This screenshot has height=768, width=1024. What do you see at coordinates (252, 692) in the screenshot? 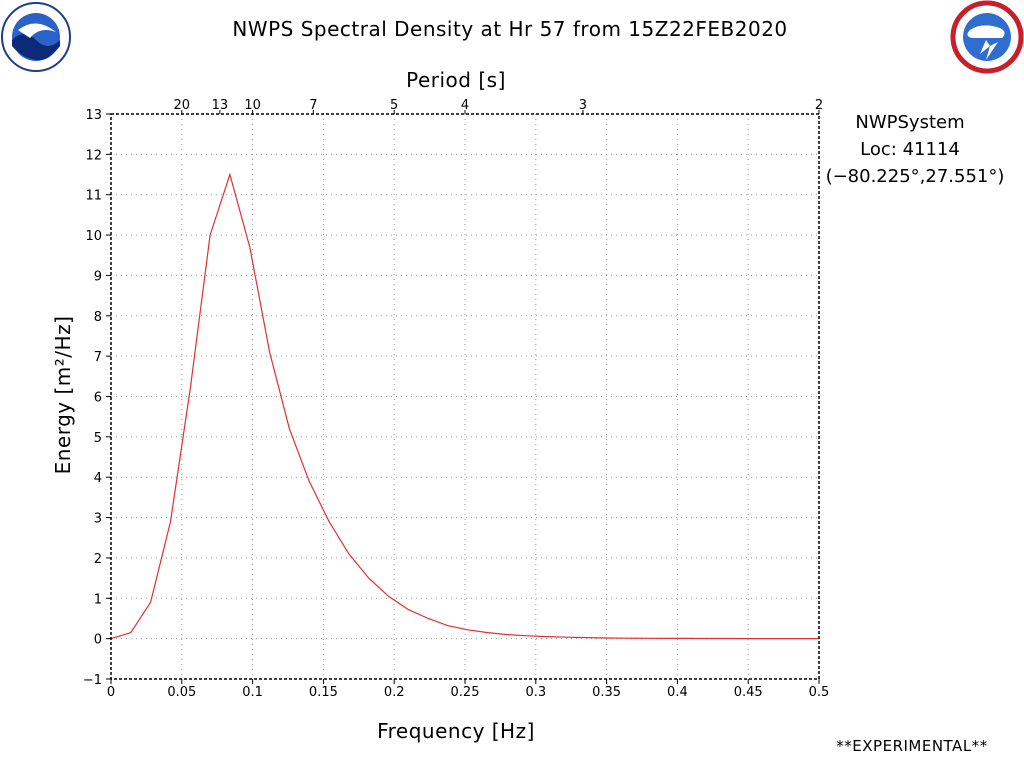
I see `x-tick-label: 0.1` at bounding box center [252, 692].